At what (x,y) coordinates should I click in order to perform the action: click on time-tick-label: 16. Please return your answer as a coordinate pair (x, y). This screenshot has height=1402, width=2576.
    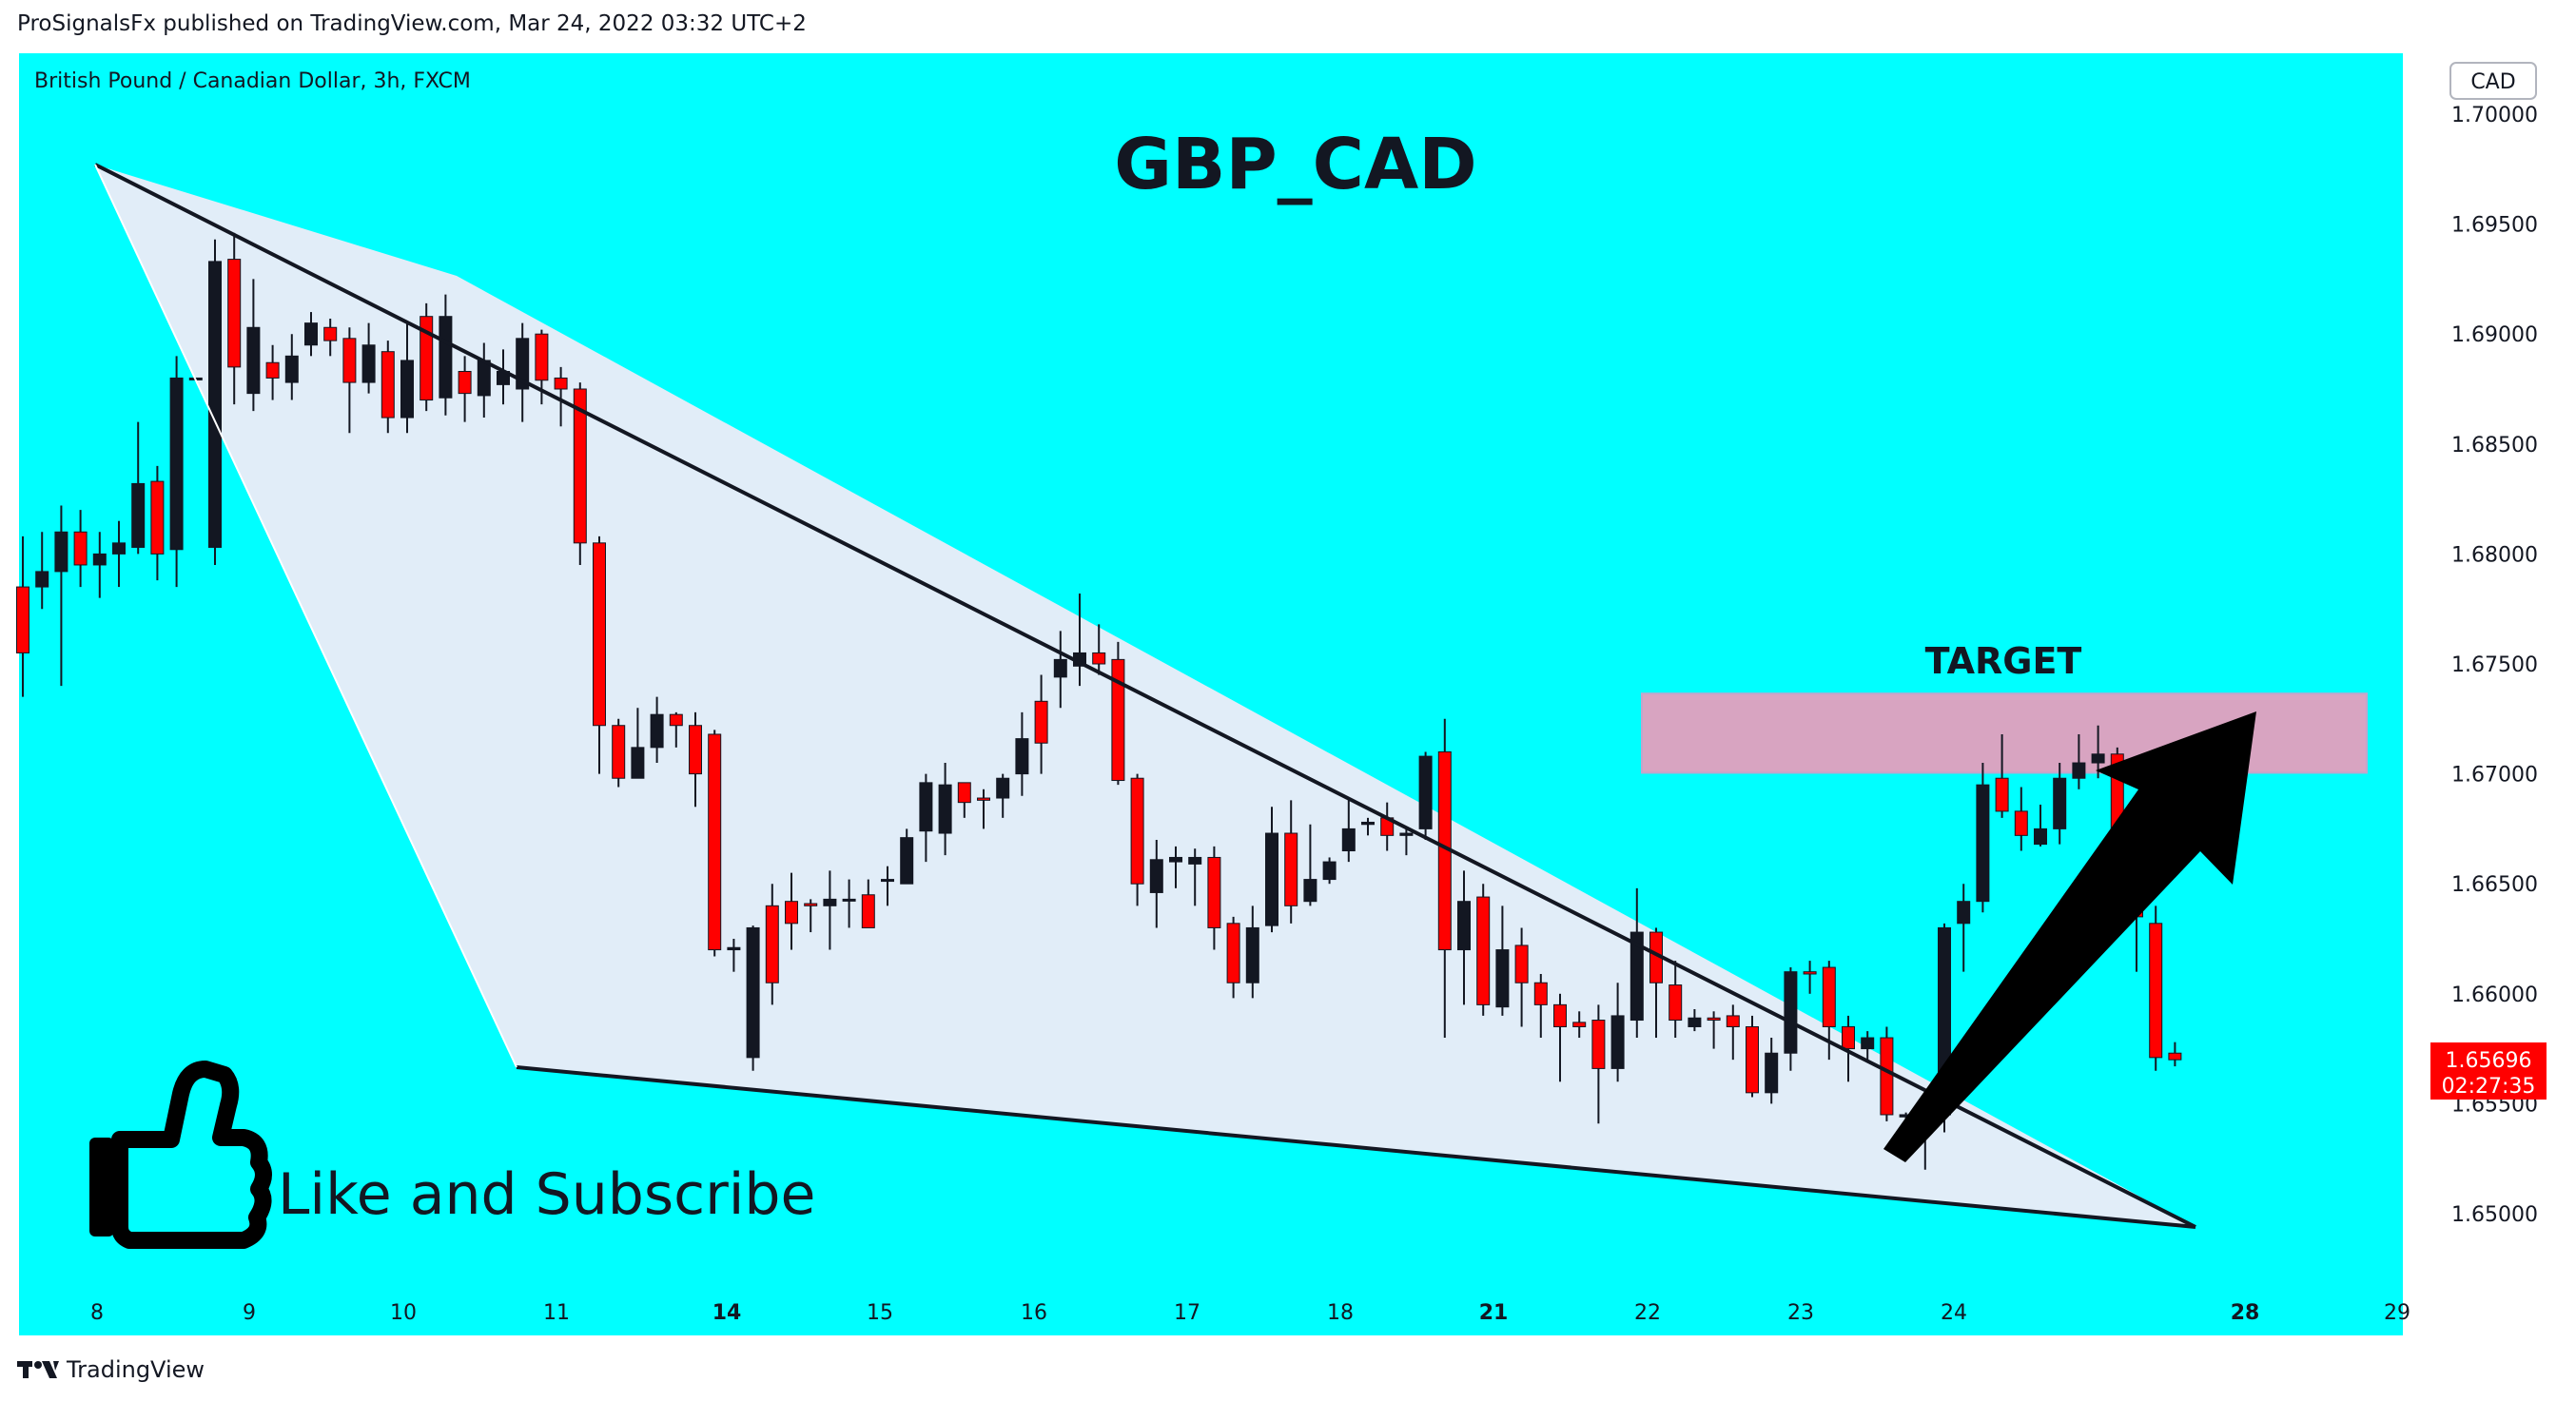
    Looking at the image, I should click on (1034, 1313).